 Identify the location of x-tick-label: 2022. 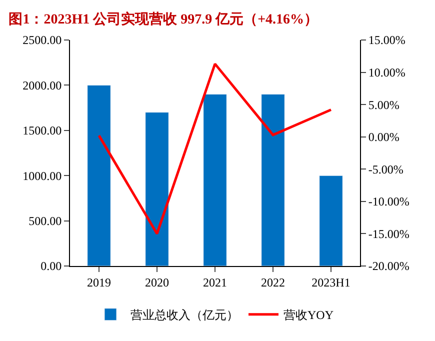
(273, 282).